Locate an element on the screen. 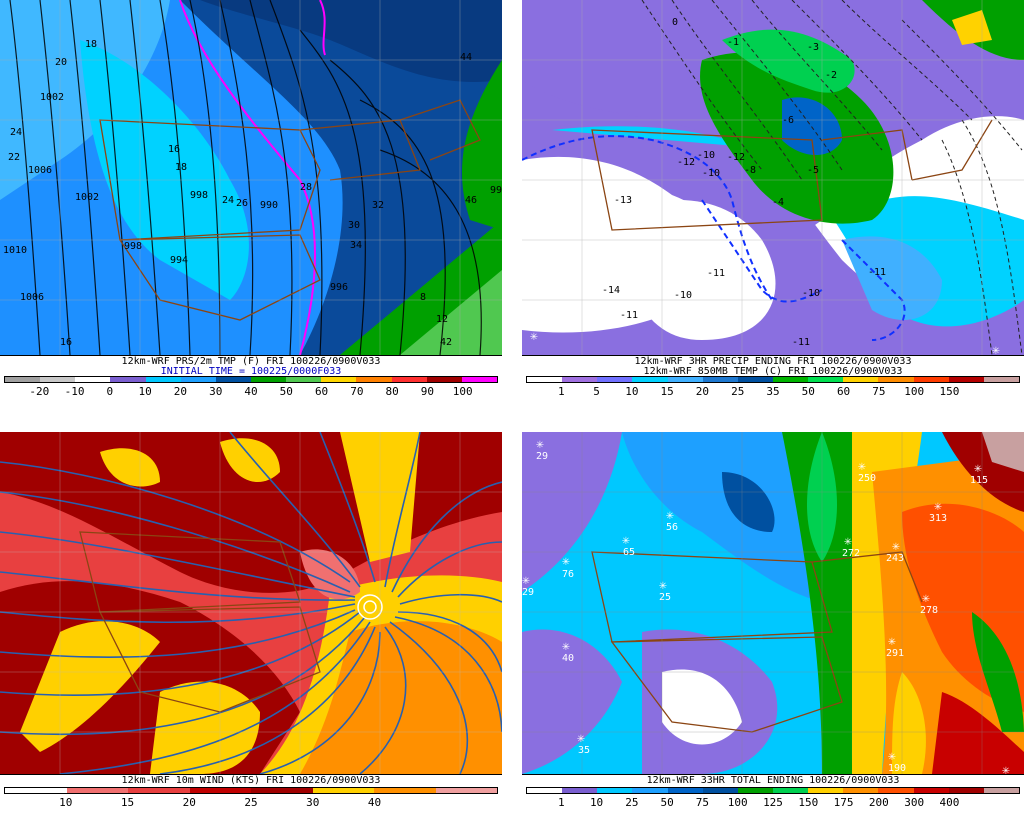 This screenshot has height=835, width=1024. snowfall-value: 250 is located at coordinates (867, 478).